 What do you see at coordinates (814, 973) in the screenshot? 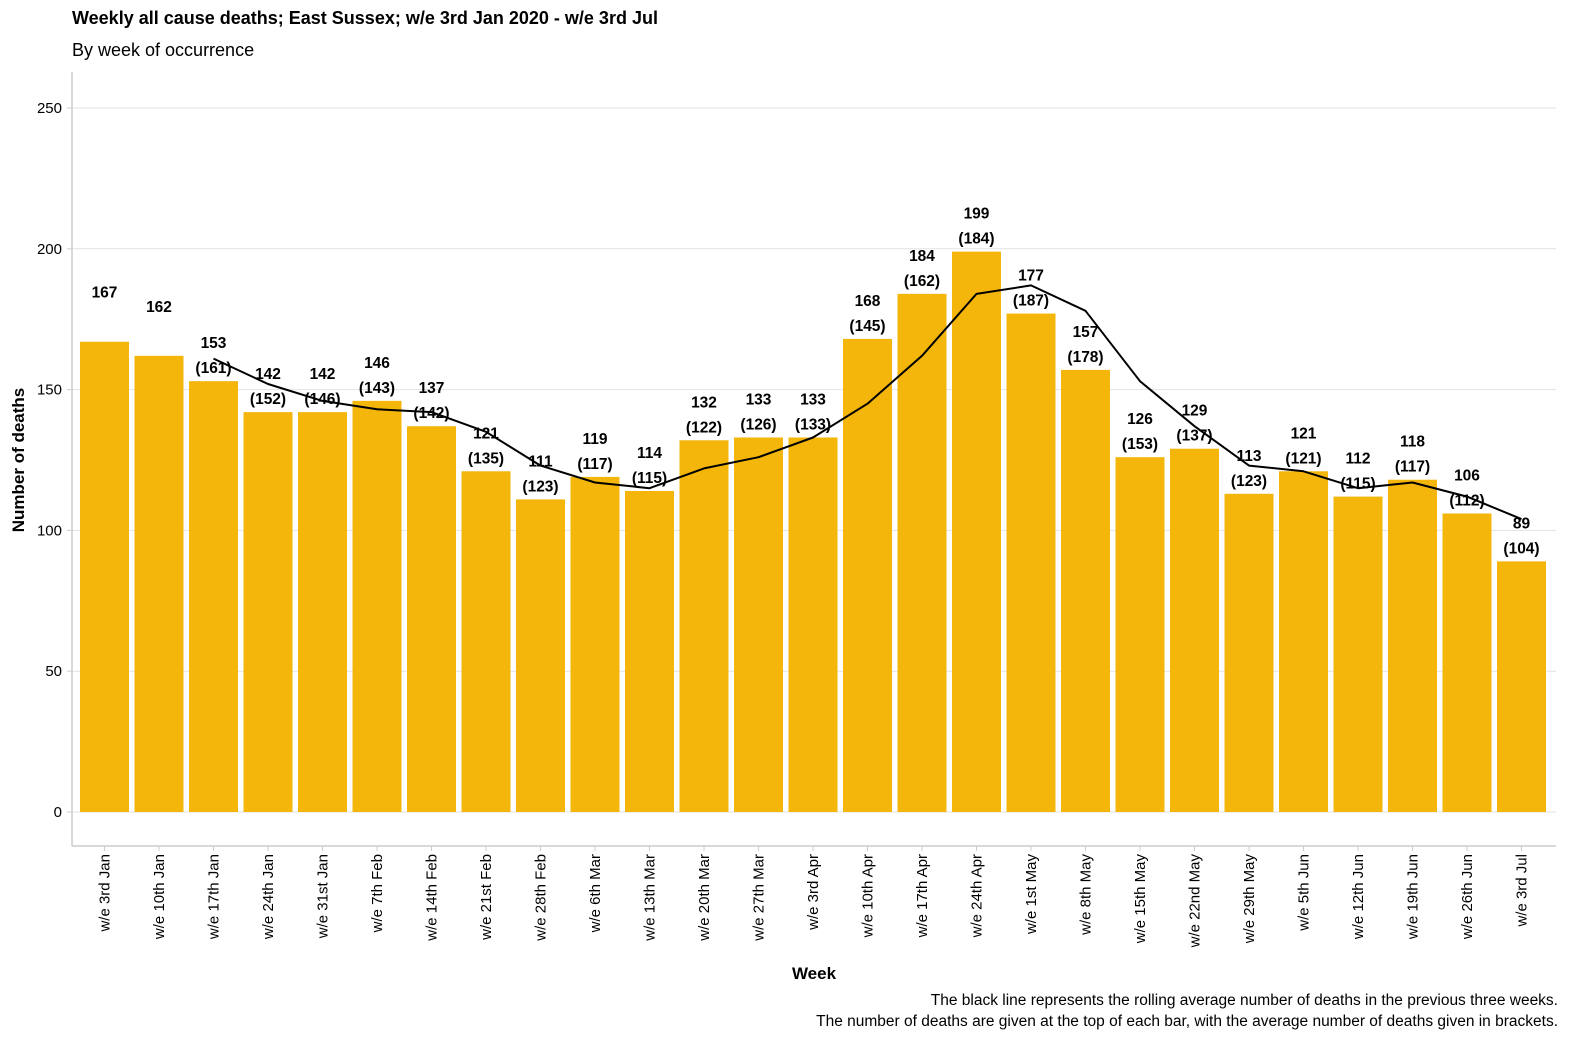
I see `x-axis-title: Week` at bounding box center [814, 973].